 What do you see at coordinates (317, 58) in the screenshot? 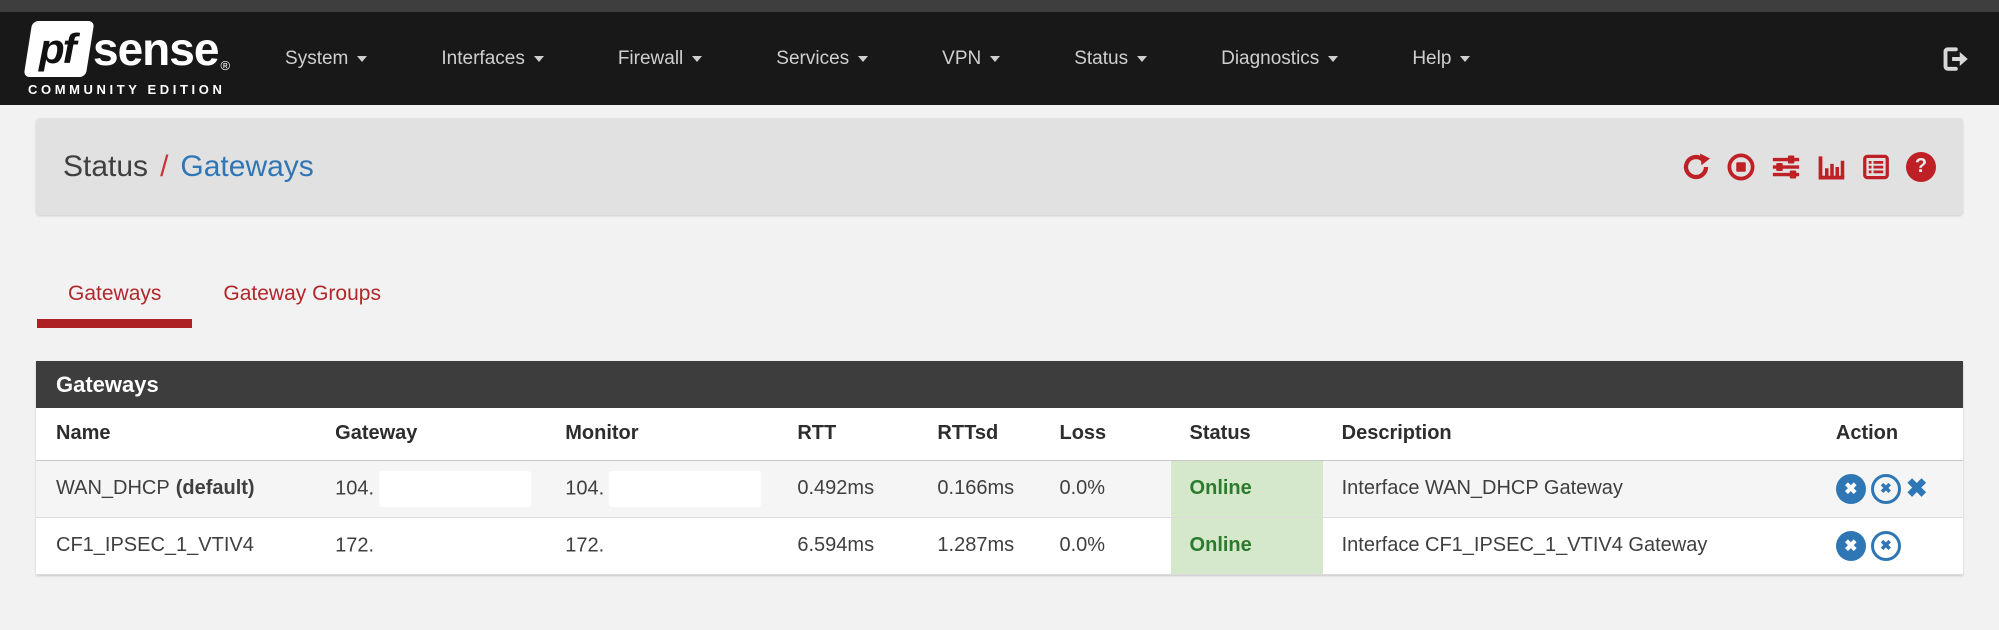
I see `nav-item-label: System` at bounding box center [317, 58].